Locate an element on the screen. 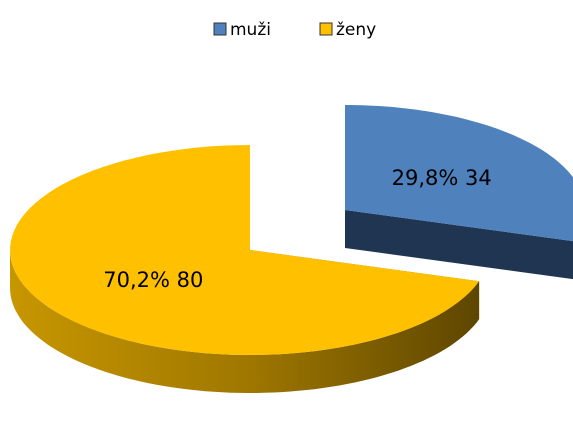 The height and width of the screenshot is (428, 573). slice-top is located at coordinates (459, 173).